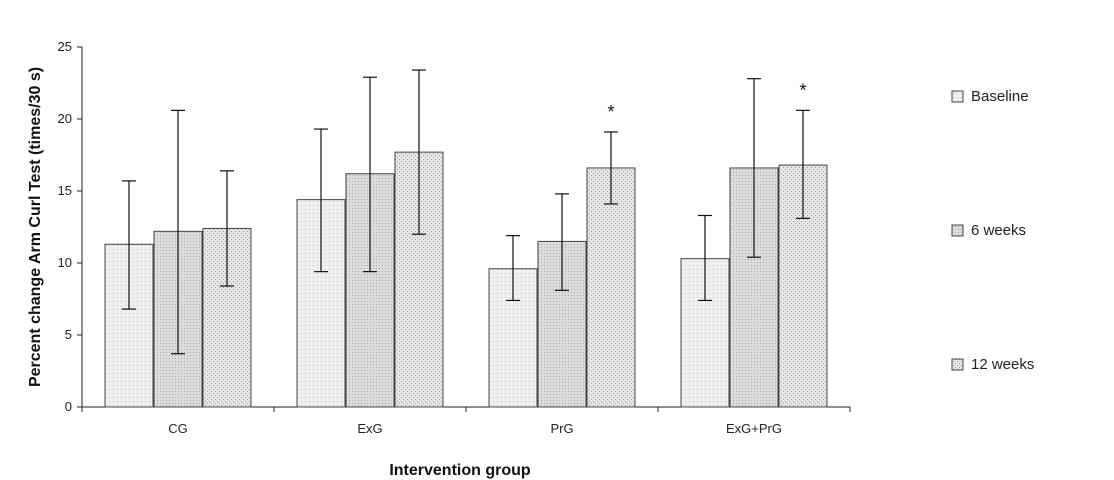 This screenshot has width=1114, height=480. What do you see at coordinates (65, 118) in the screenshot?
I see `y-tick-label: 20` at bounding box center [65, 118].